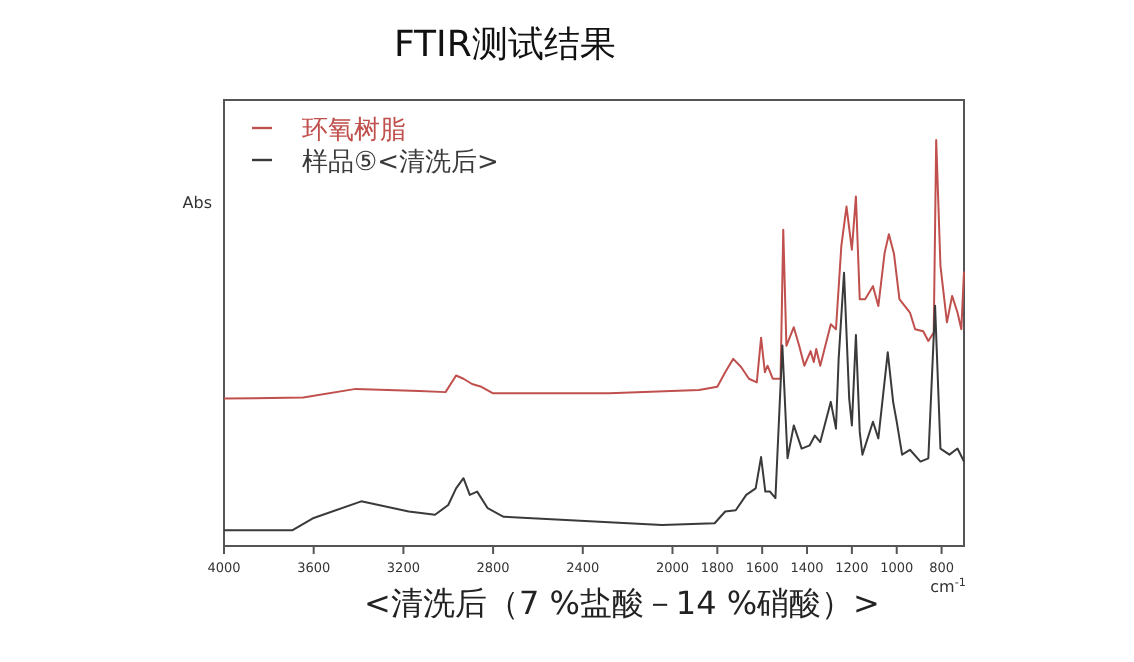  What do you see at coordinates (505, 45) in the screenshot?
I see `chart-title: FTIR测试结果` at bounding box center [505, 45].